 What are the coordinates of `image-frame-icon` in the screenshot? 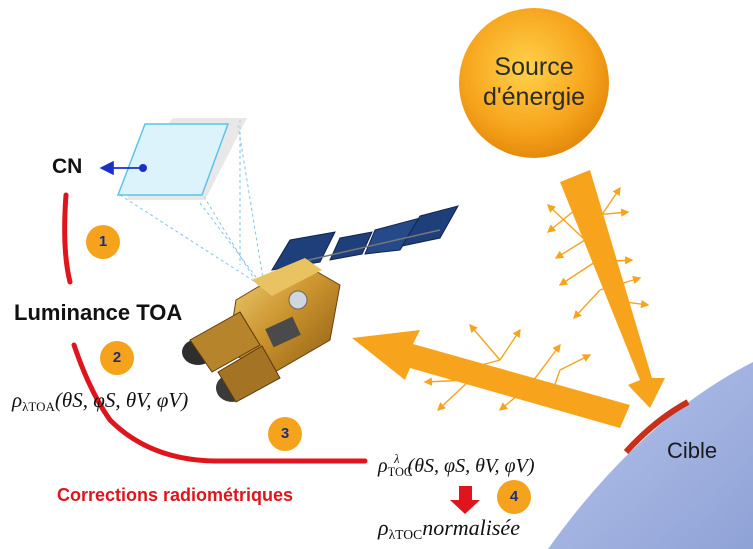 It's located at (173, 159).